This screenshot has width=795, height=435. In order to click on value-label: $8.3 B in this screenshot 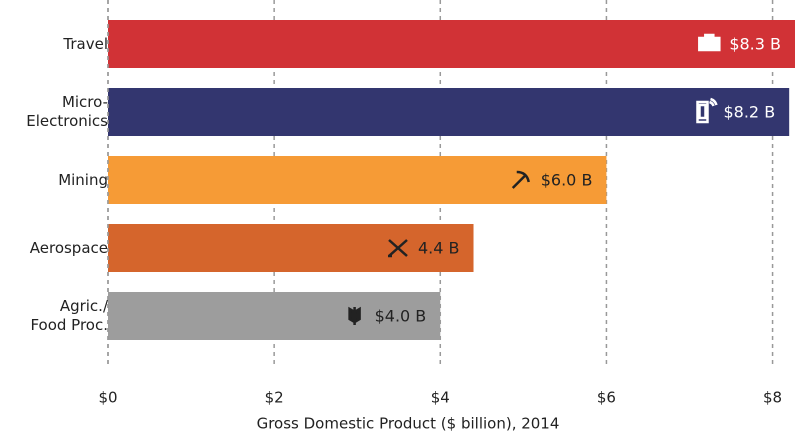, I will do `click(755, 44)`.